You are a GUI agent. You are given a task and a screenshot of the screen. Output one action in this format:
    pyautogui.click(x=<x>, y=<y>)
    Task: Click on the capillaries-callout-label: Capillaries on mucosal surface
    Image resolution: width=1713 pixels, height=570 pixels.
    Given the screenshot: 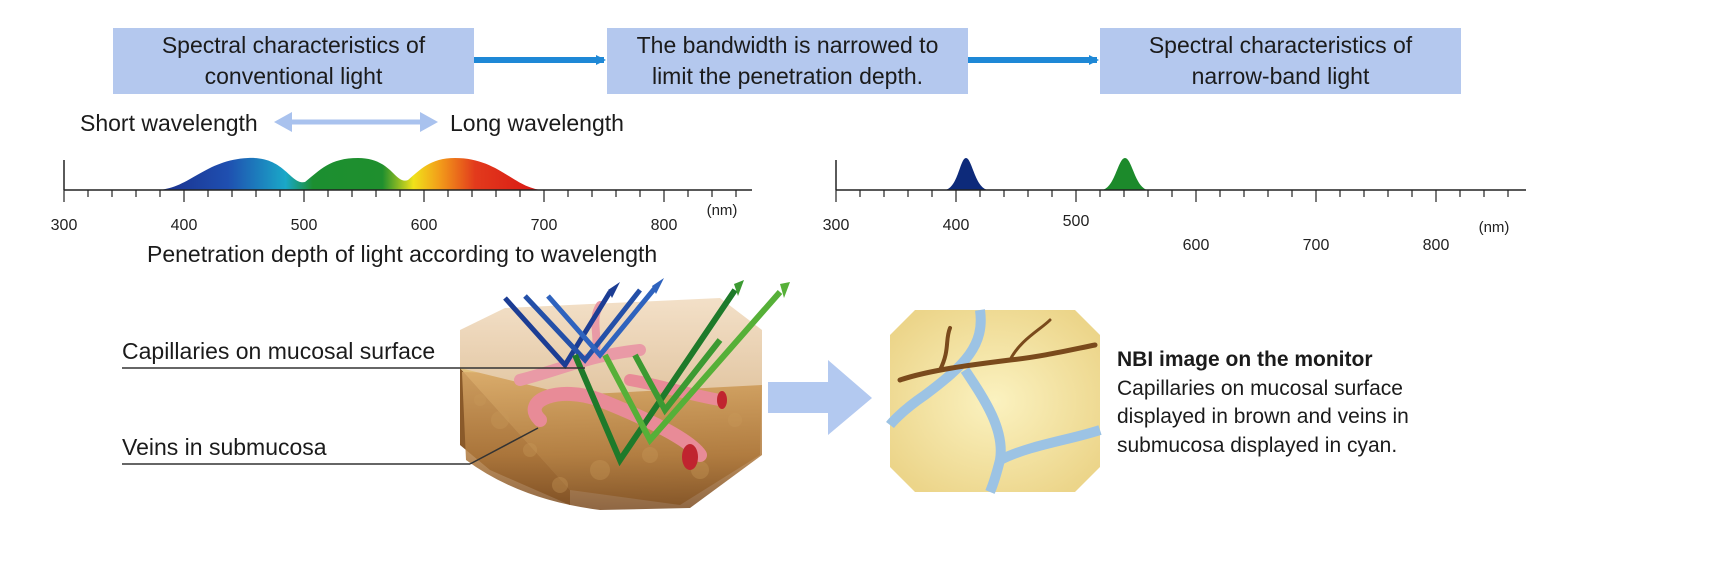 What is the action you would take?
    pyautogui.click(x=279, y=351)
    